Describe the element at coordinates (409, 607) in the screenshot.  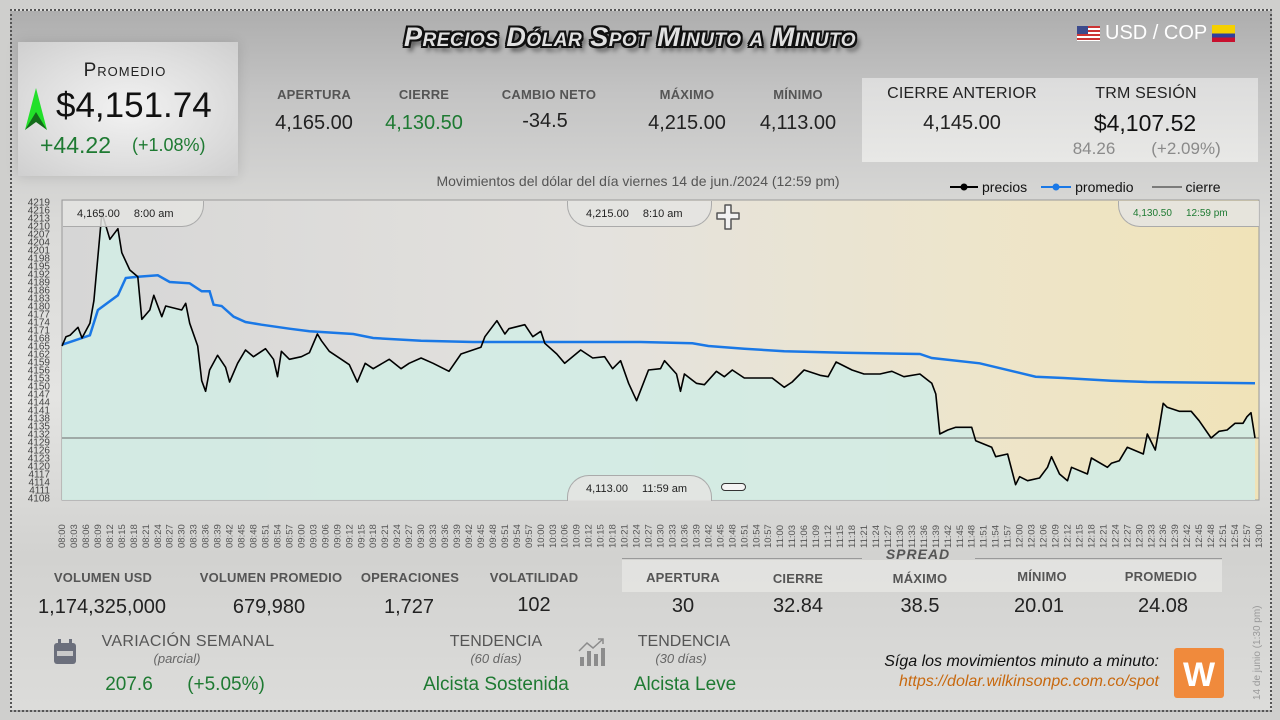
I see `operaciones-value: 1,727` at that location.